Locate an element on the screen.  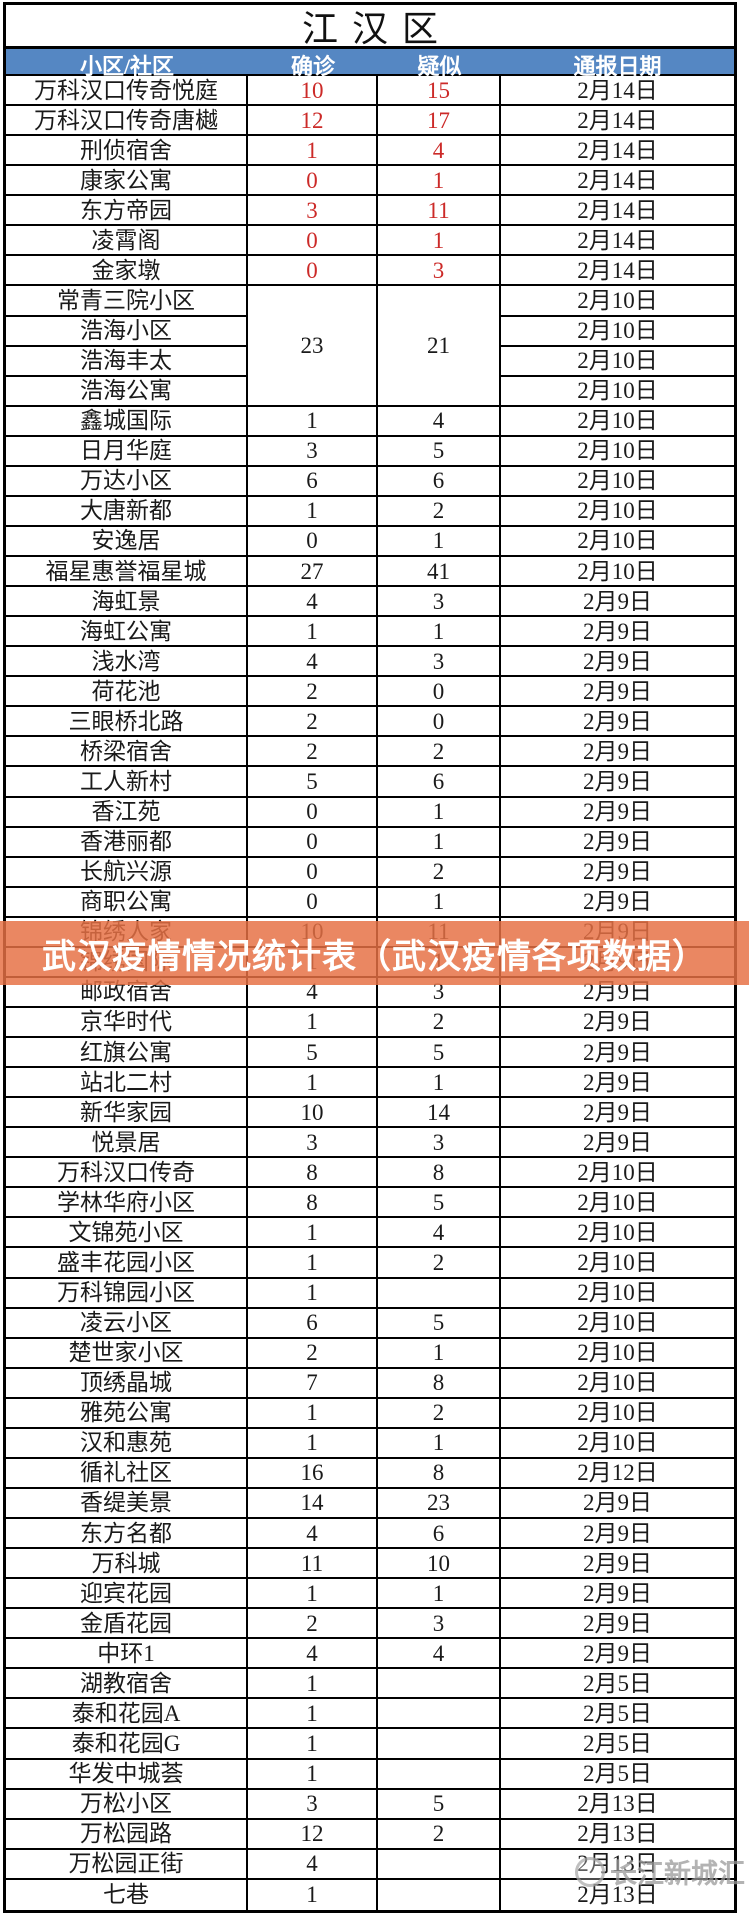
cell-community: 红旗公寓 is located at coordinates (127, 1053).